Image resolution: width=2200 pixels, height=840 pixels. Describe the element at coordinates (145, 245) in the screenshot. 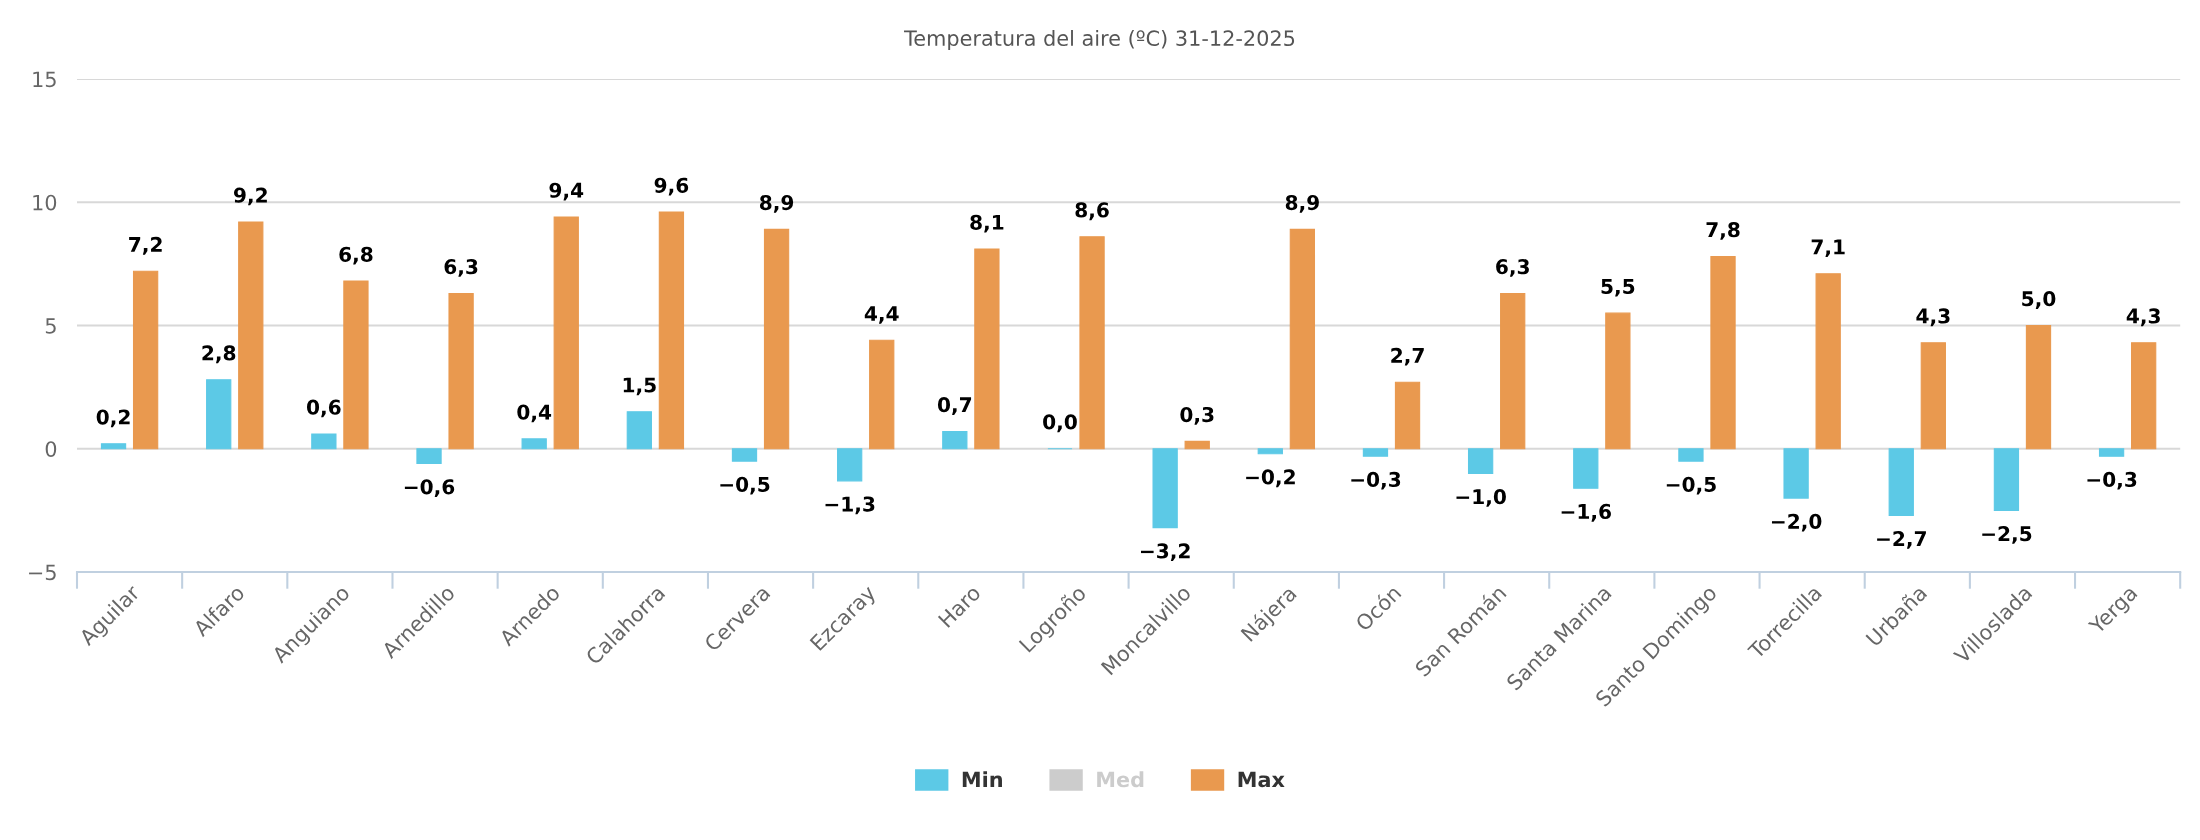

I see `data-label: 7,2` at that location.